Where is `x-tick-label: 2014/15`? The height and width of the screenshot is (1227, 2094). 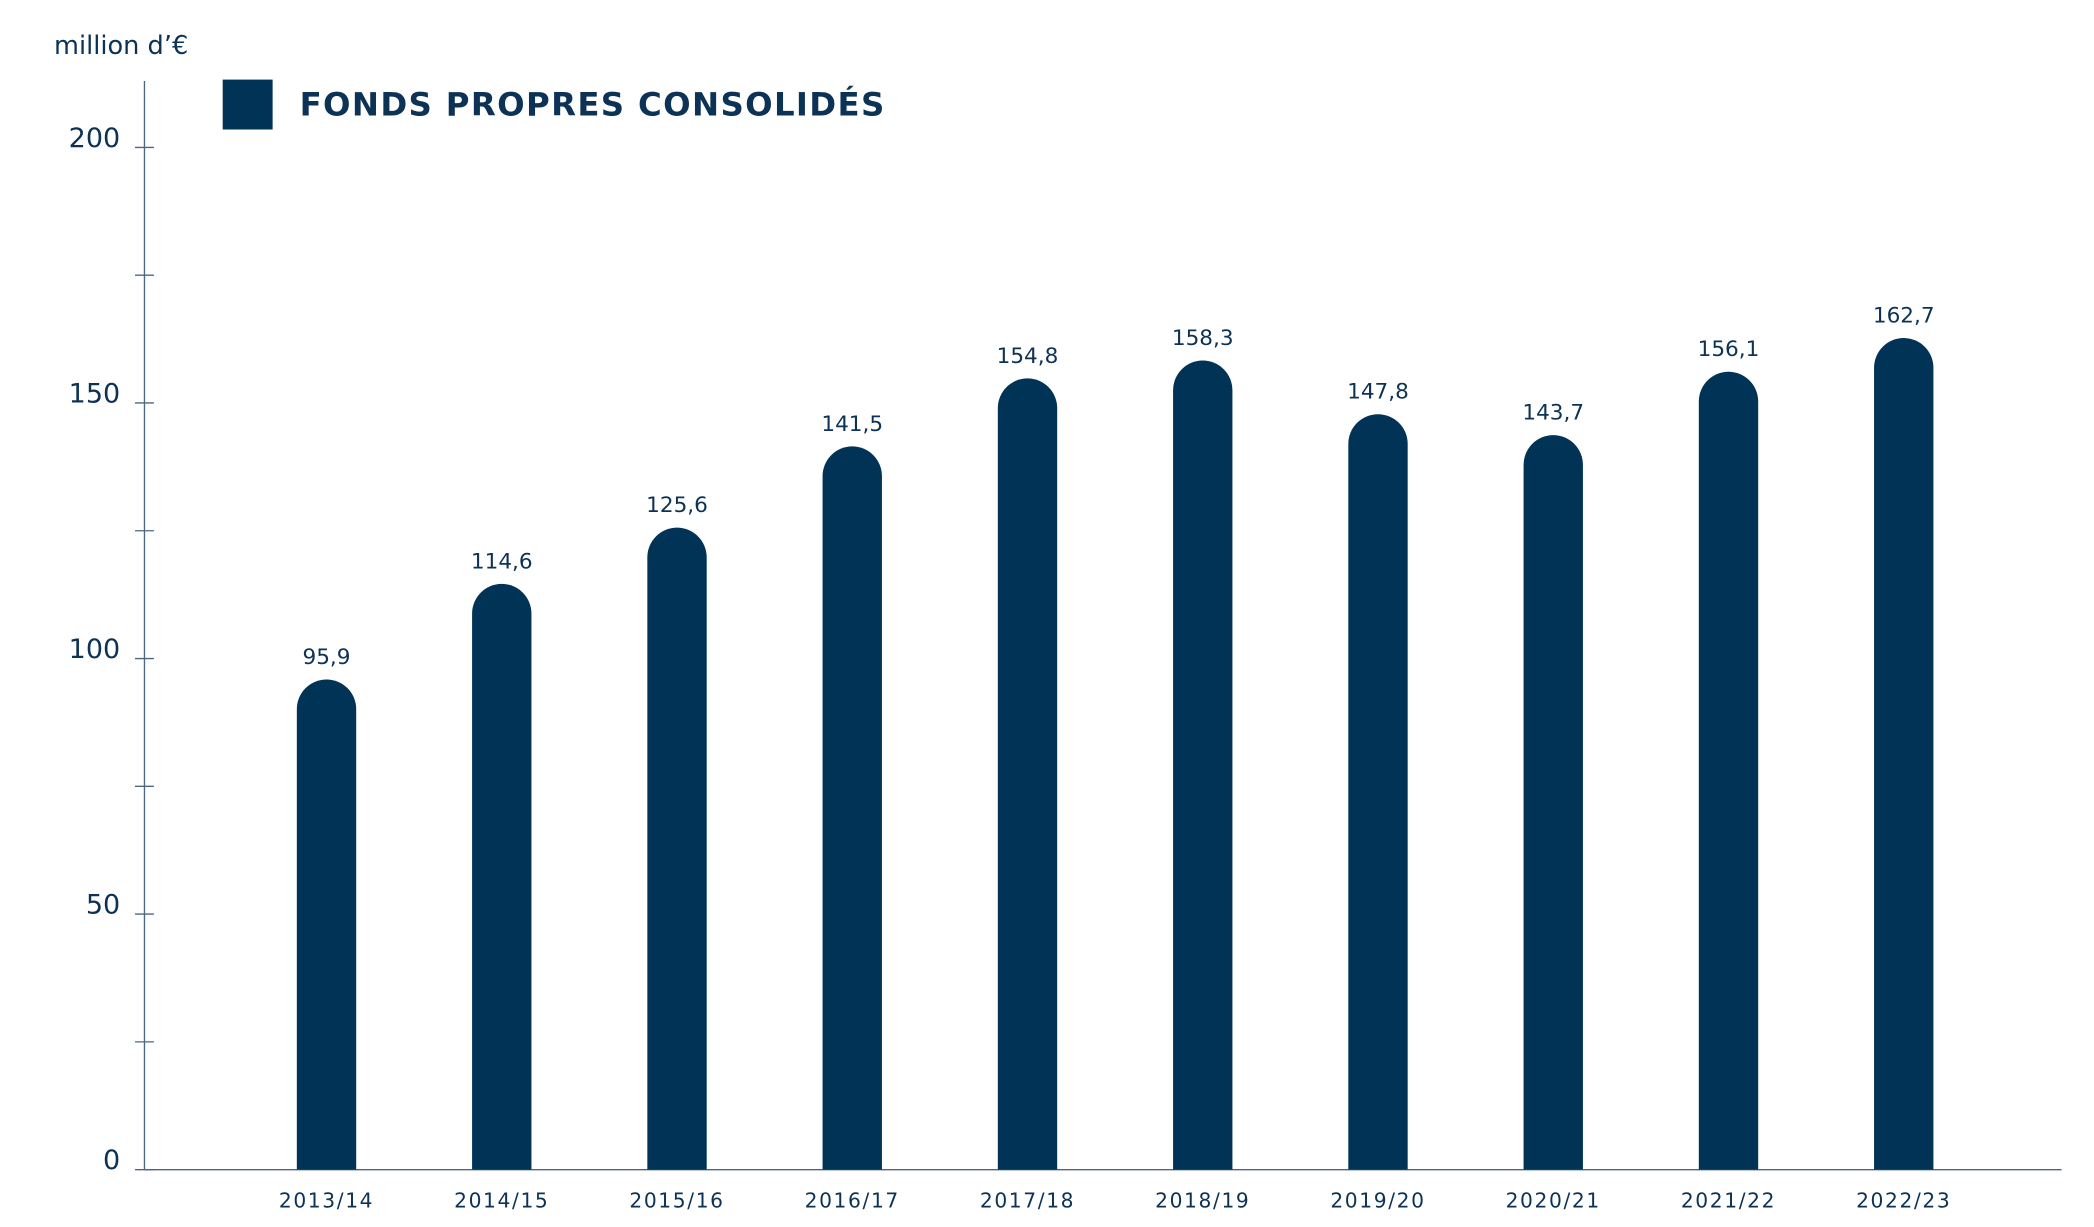
x-tick-label: 2014/15 is located at coordinates (501, 1201).